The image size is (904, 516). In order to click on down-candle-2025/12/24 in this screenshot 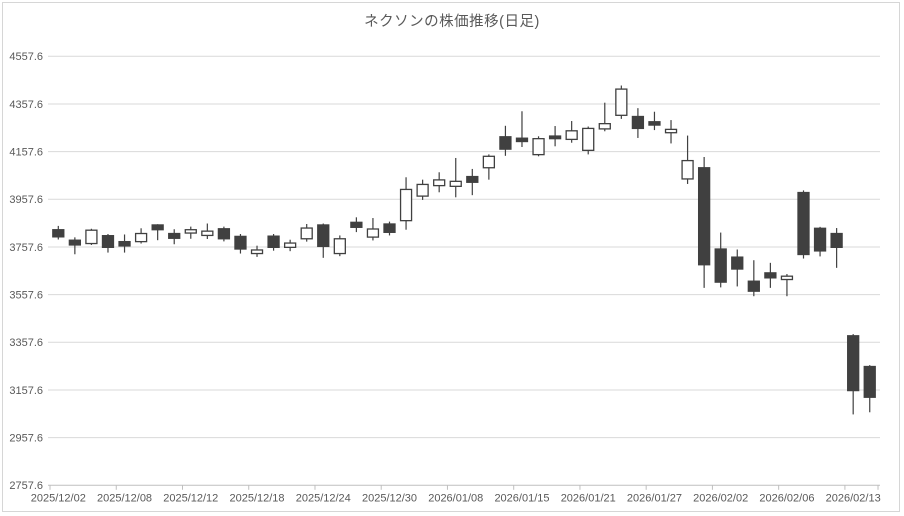, I will do `click(323, 236)`.